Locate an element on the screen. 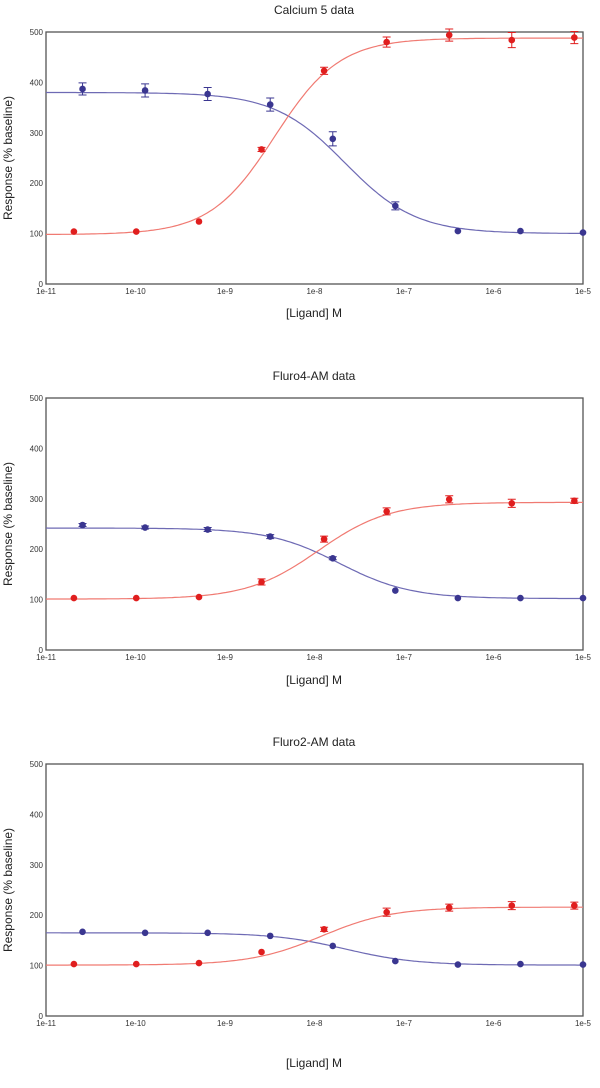  y-axis-label: Response (% baseline) is located at coordinates (8, 524).